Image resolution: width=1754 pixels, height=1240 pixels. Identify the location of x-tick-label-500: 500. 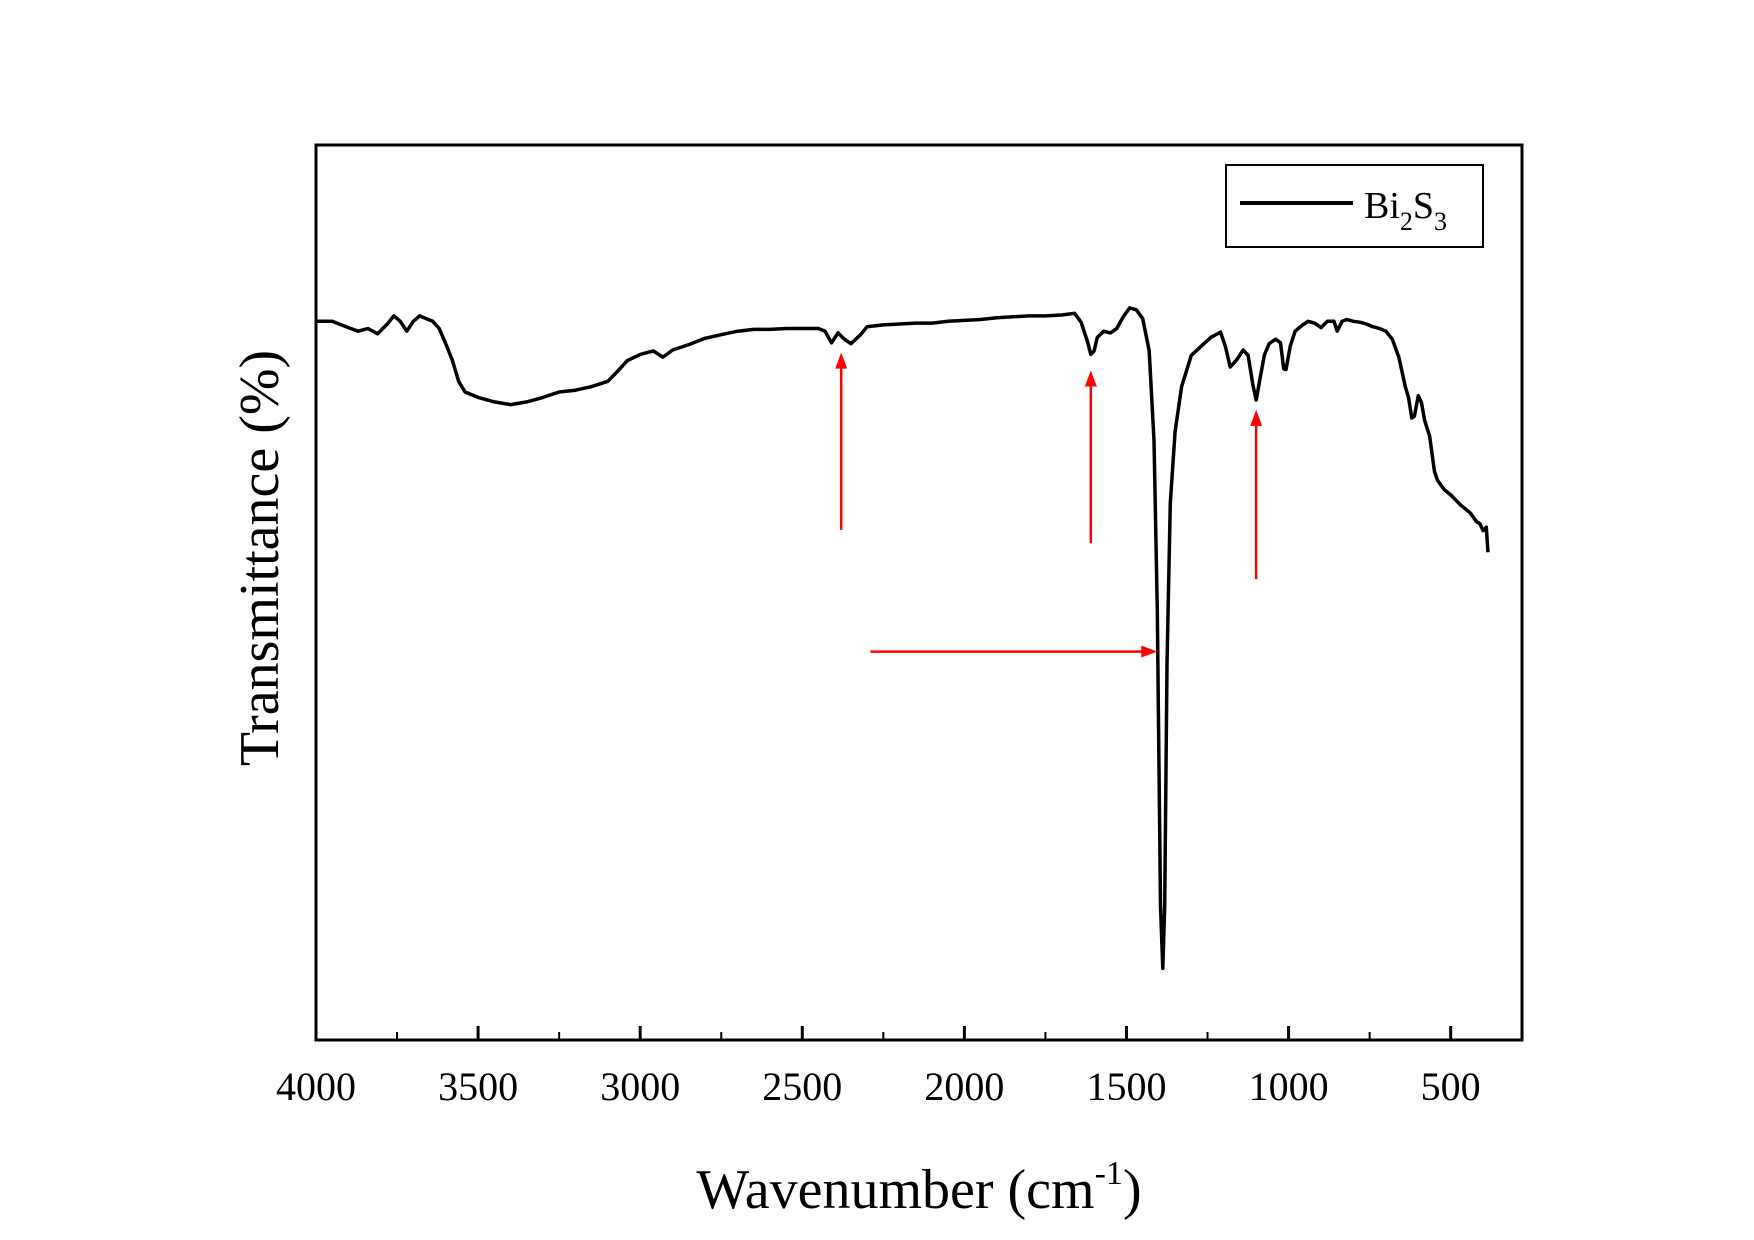
(1451, 1086).